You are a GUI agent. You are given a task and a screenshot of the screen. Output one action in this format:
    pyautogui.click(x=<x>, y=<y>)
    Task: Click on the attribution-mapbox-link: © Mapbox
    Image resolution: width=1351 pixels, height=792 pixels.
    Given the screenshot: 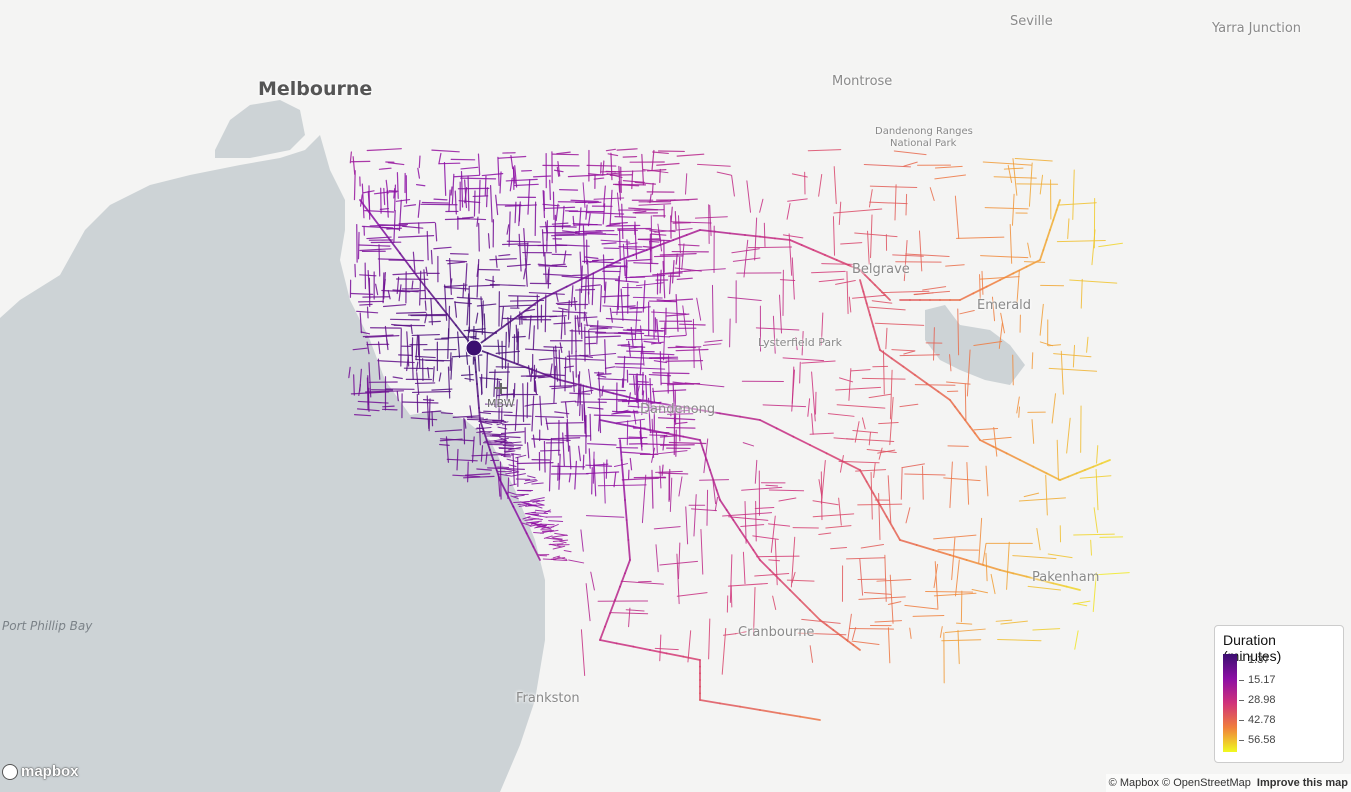 What is the action you would take?
    pyautogui.click(x=1133, y=783)
    